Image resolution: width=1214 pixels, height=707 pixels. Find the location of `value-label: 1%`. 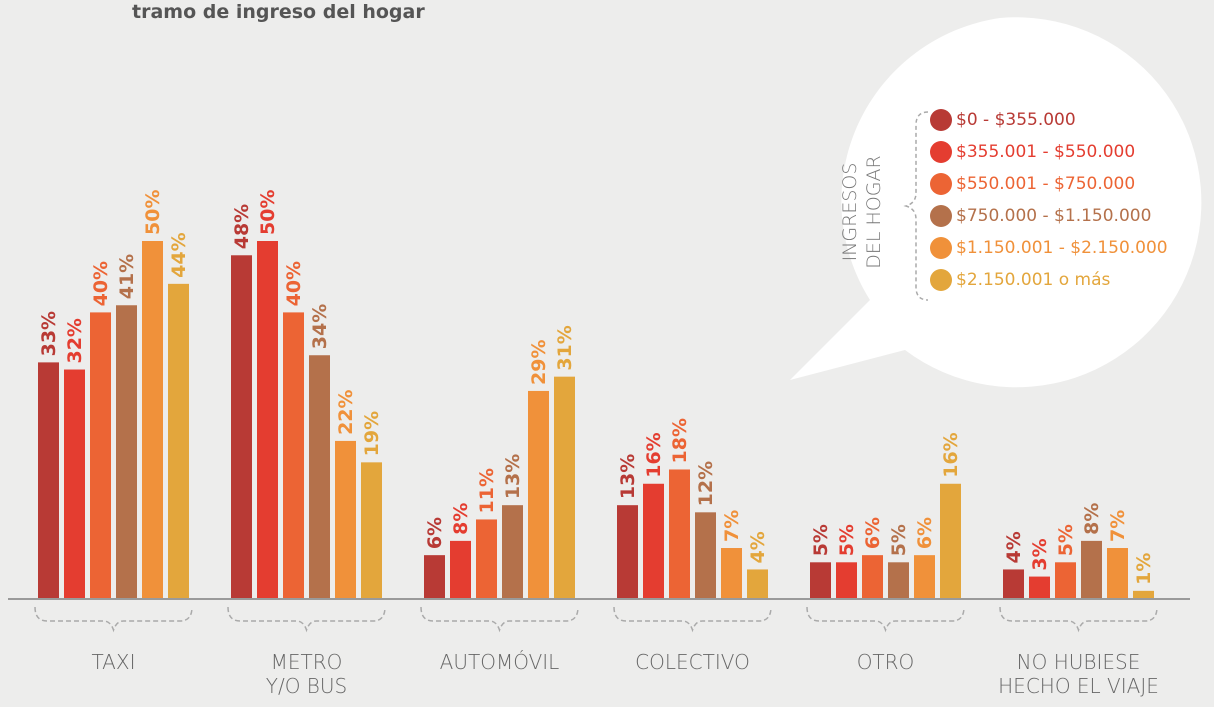

value-label: 1% is located at coordinates (1144, 569).